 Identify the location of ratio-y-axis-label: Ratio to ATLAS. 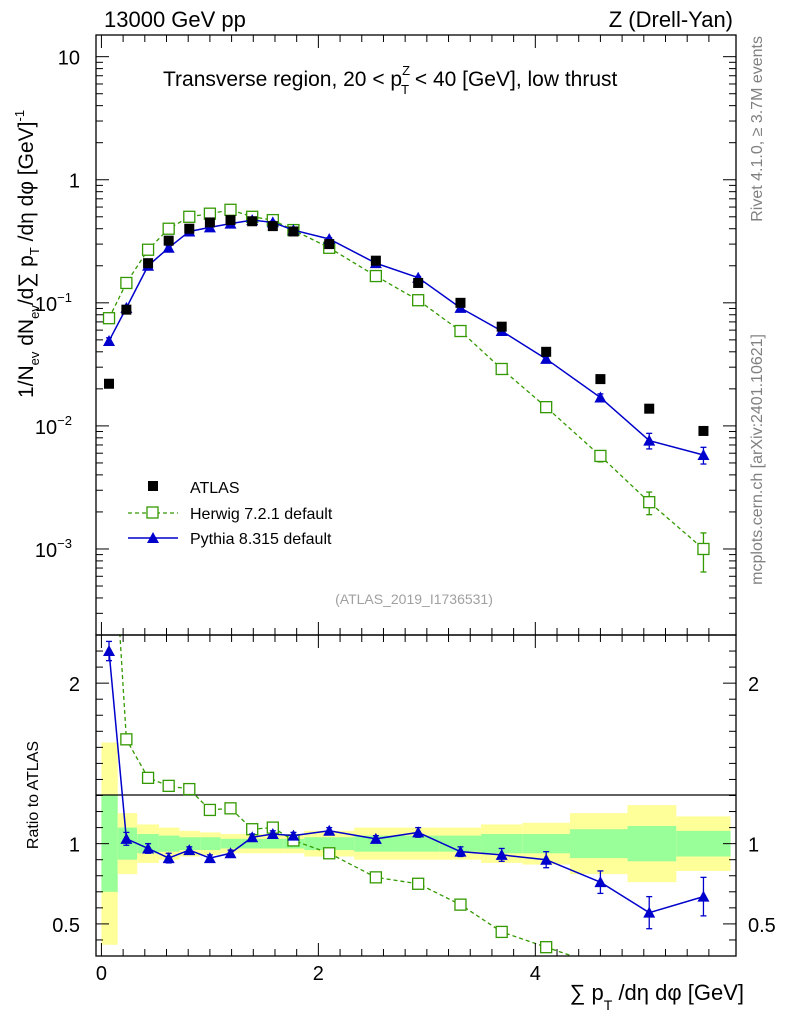
(33, 795).